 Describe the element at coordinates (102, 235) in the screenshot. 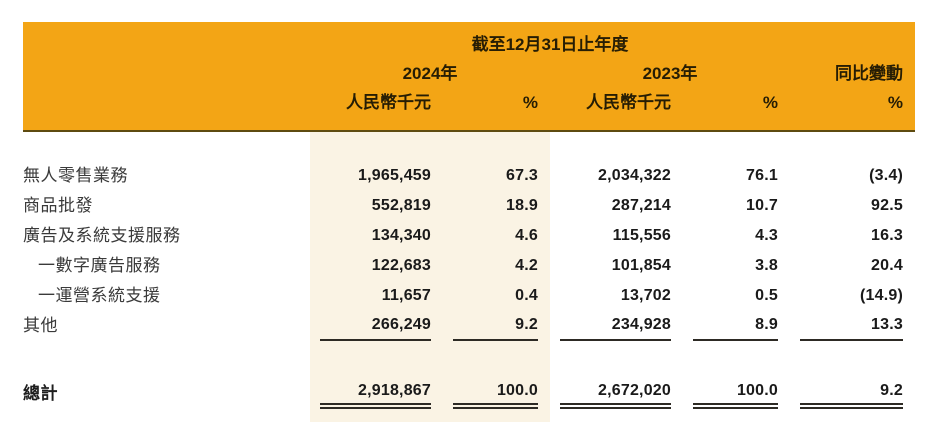

I see `row-label: 廣告及系統支援服務` at that location.